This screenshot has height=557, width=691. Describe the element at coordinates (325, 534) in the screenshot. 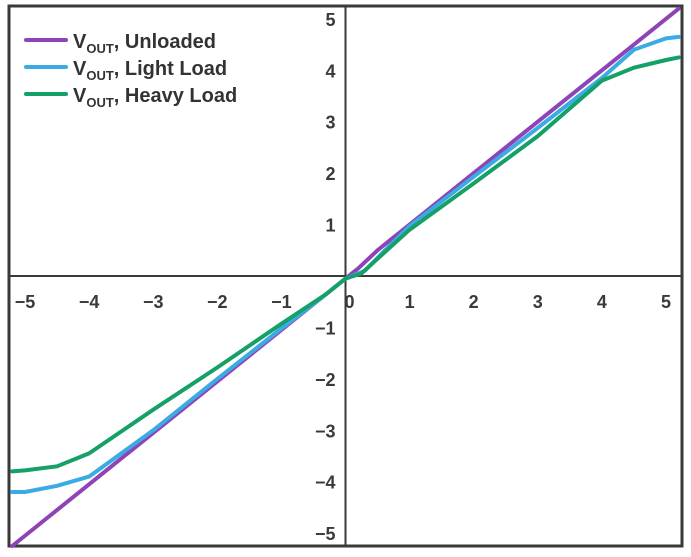

I see `y-tick-label: −5` at that location.